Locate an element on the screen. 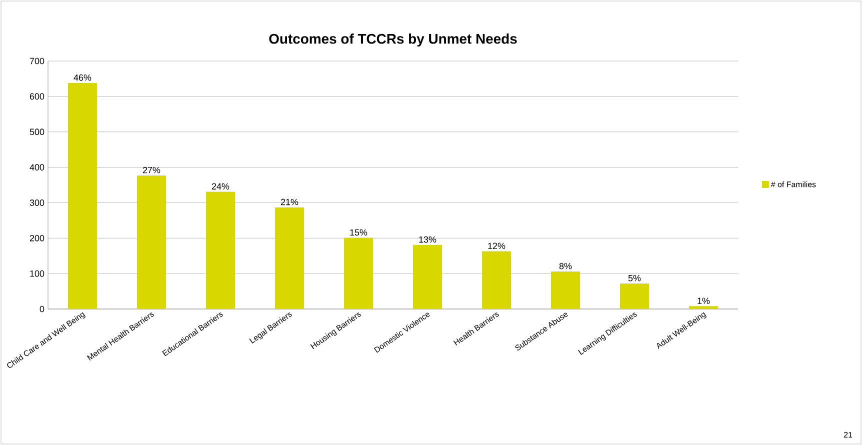  y-tick-label: 200 is located at coordinates (37, 238).